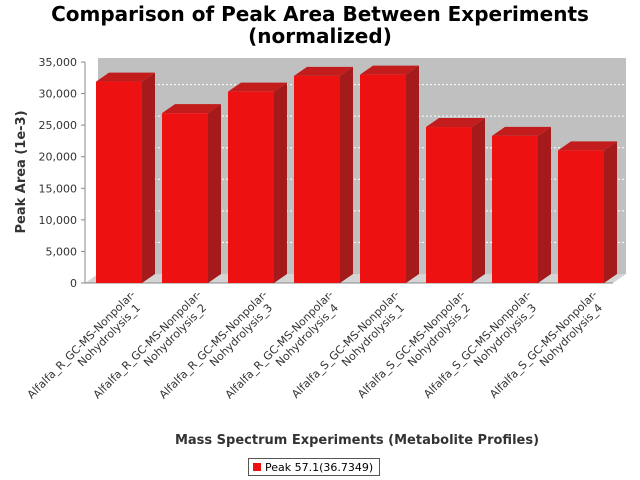 The image size is (640, 480). Describe the element at coordinates (58, 188) in the screenshot. I see `y-tick-label: 15,000` at that location.